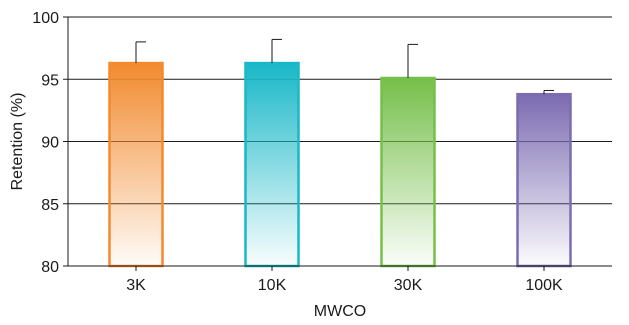  Describe the element at coordinates (50, 205) in the screenshot. I see `y-tick-label: 85` at that location.